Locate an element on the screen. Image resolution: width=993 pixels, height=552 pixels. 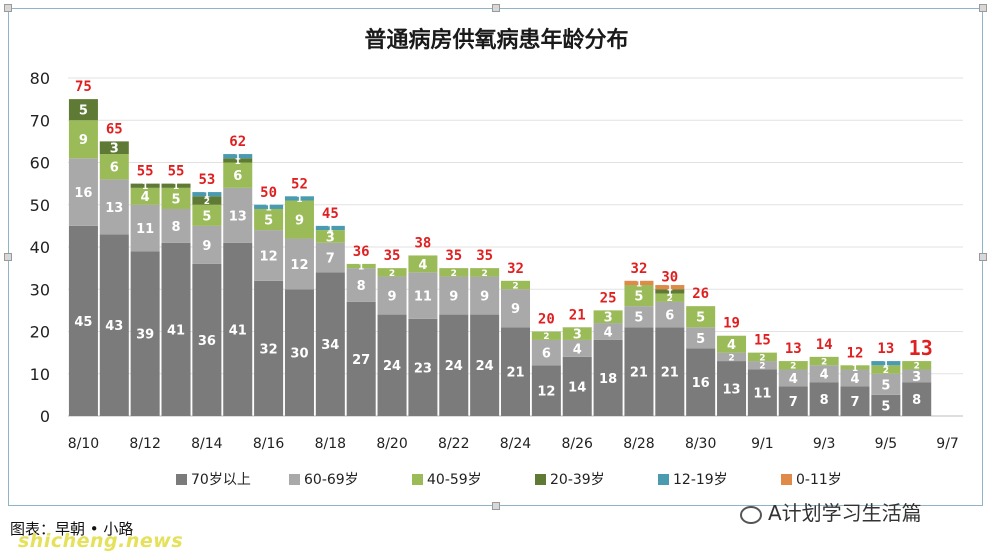
total-label: 52 is located at coordinates (299, 184).